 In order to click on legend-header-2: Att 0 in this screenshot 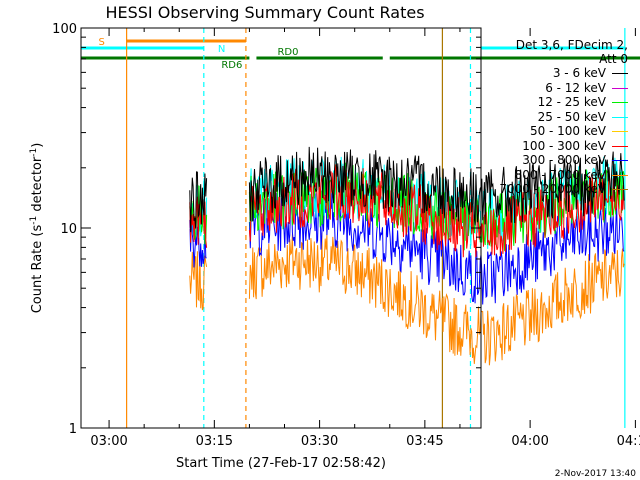, I will do `click(613, 59)`.